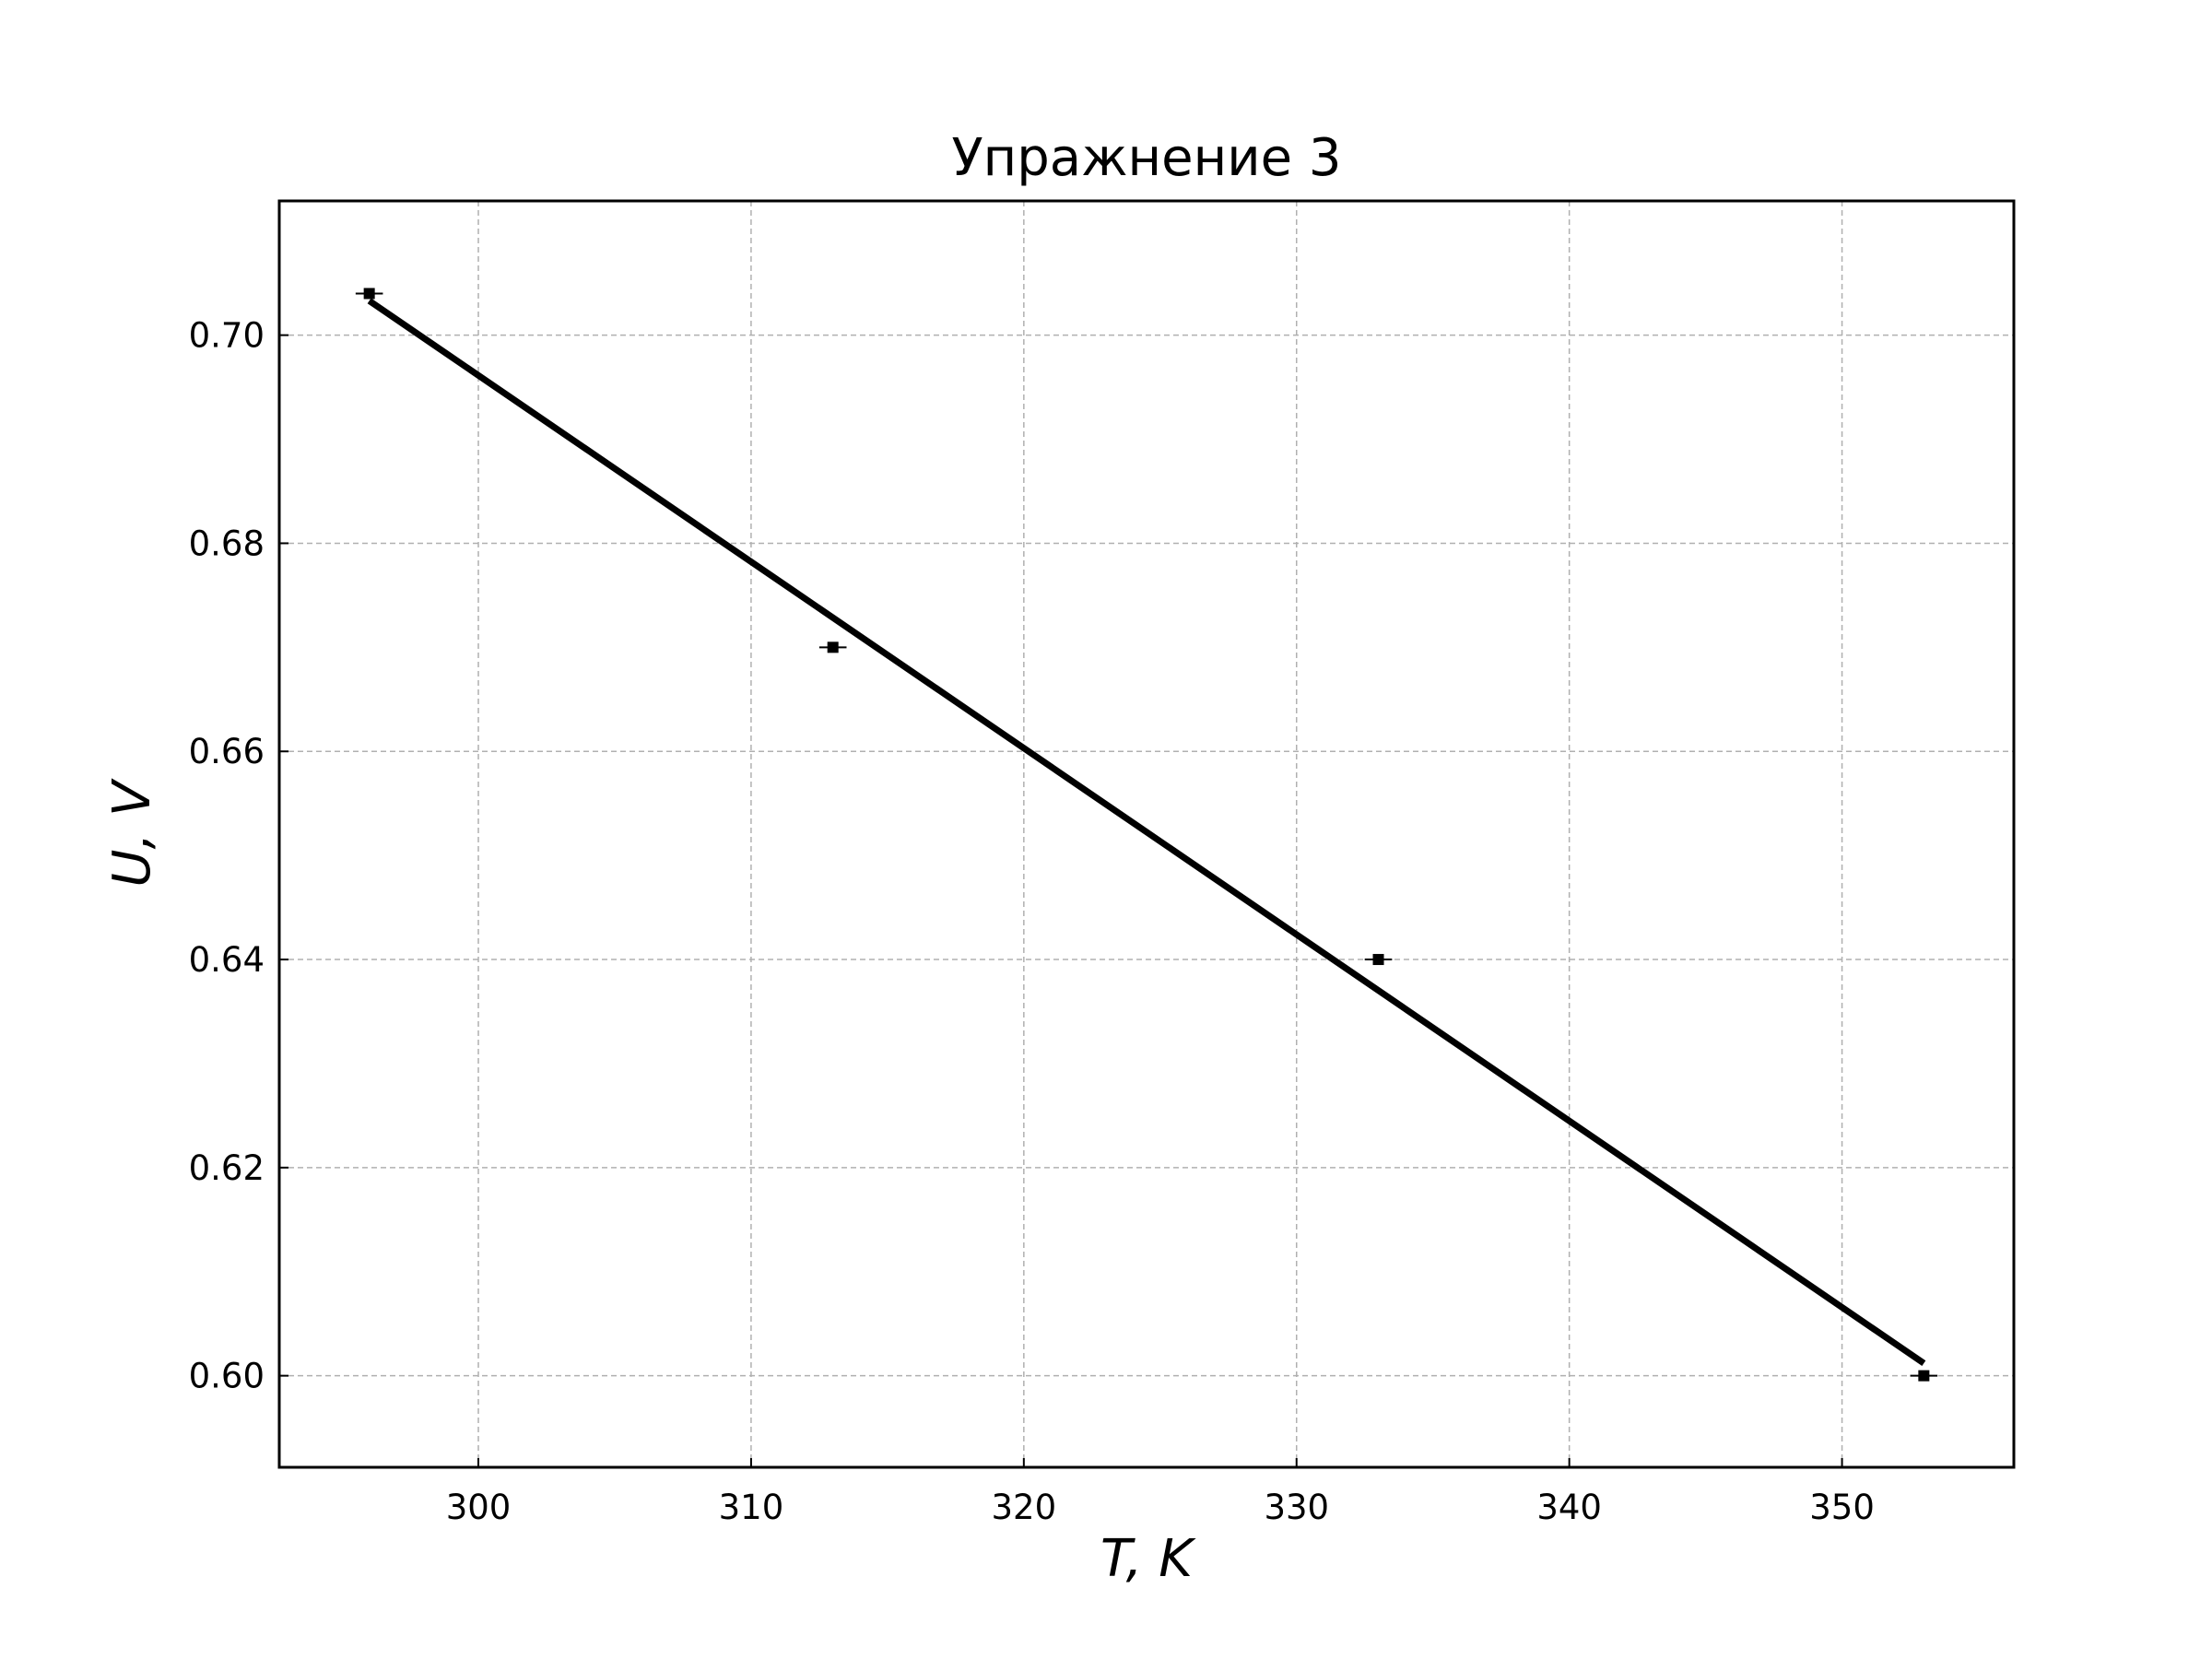  Describe the element at coordinates (1569, 1507) in the screenshot. I see `x-tick-label: 340` at that location.